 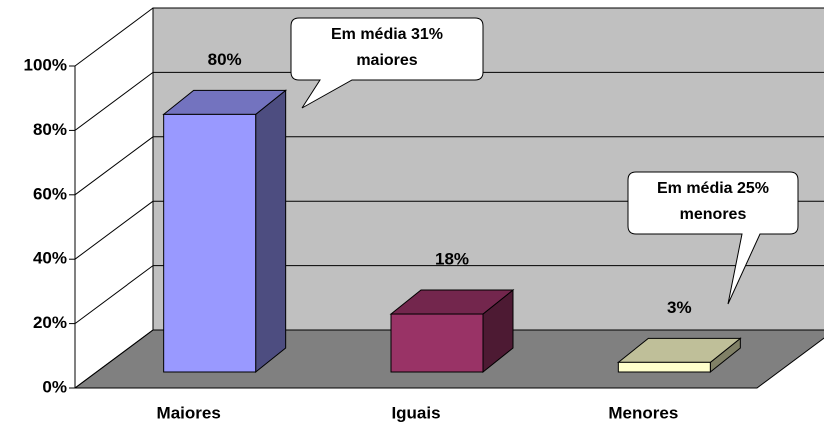 I want to click on annotation: maiores, so click(x=386, y=60).